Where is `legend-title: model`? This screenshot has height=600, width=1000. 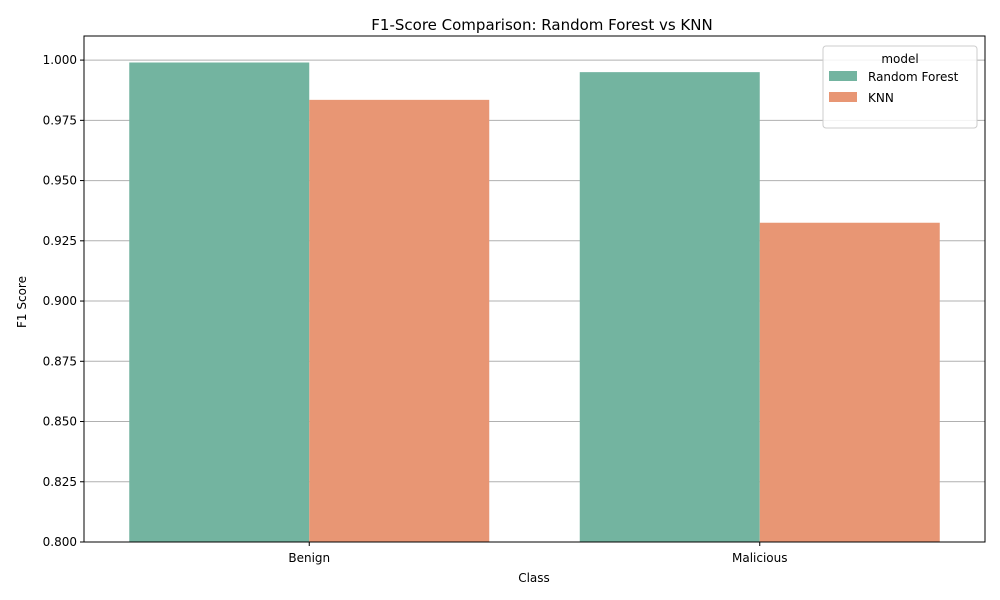
legend-title: model is located at coordinates (899, 59).